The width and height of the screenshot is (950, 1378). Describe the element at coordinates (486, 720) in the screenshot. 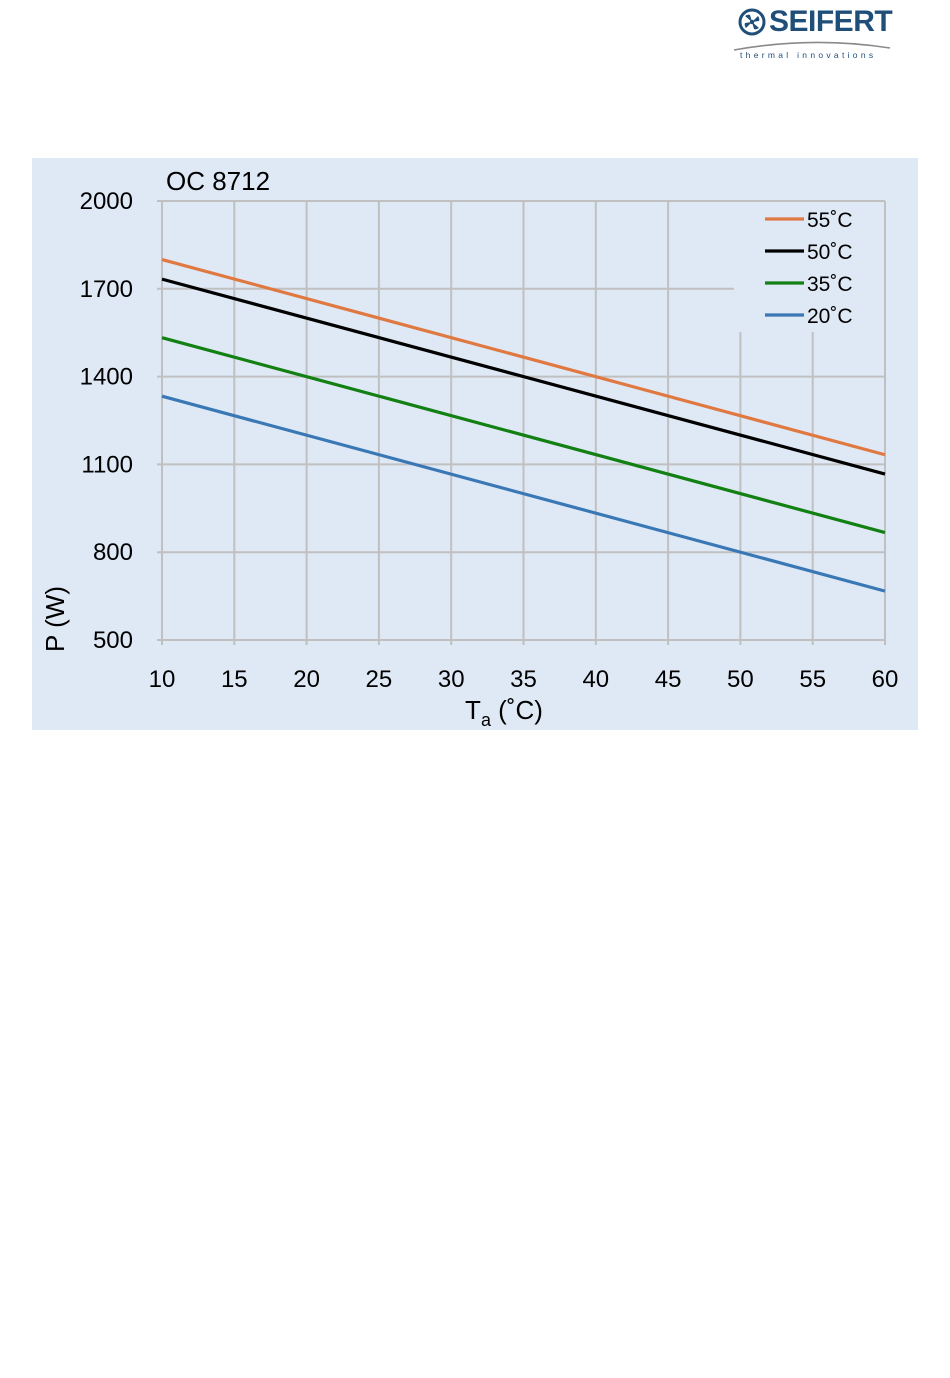

I see `x-axis-label-sub: a` at that location.